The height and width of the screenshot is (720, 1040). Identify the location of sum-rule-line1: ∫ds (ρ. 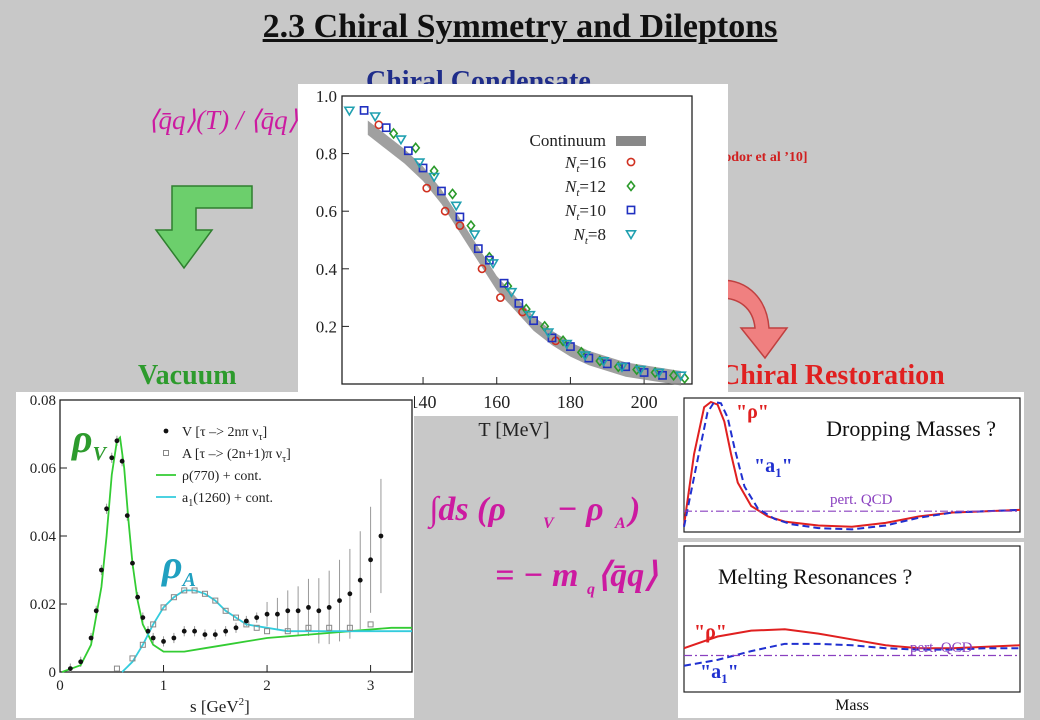
(466, 510).